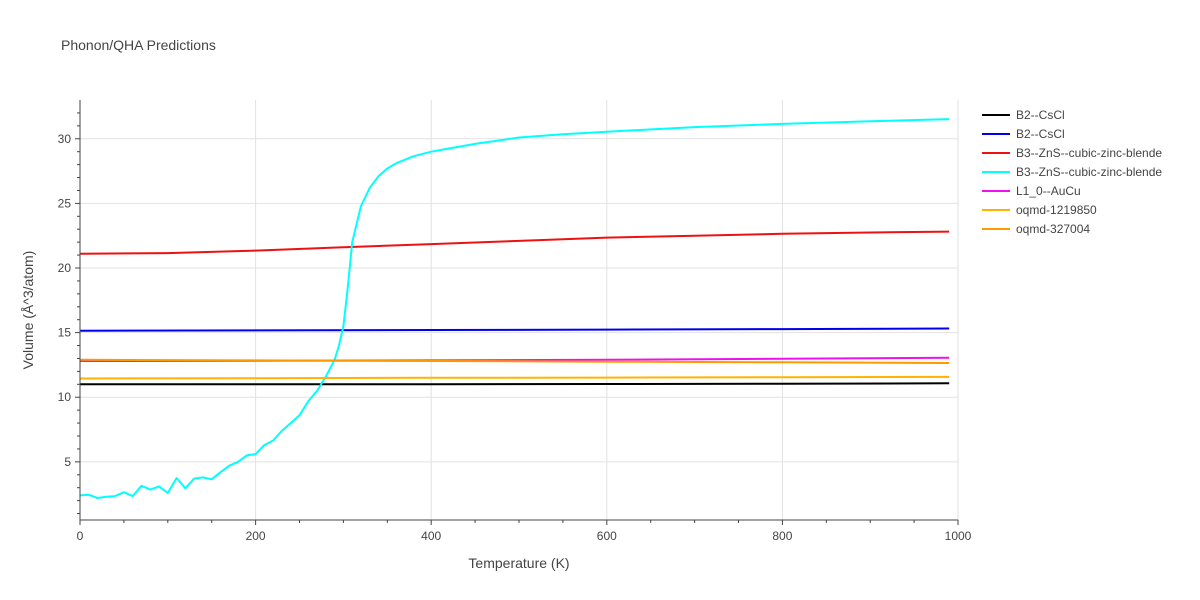 The height and width of the screenshot is (600, 1200). Describe the element at coordinates (65, 203) in the screenshot. I see `y-tick-label: 25` at that location.